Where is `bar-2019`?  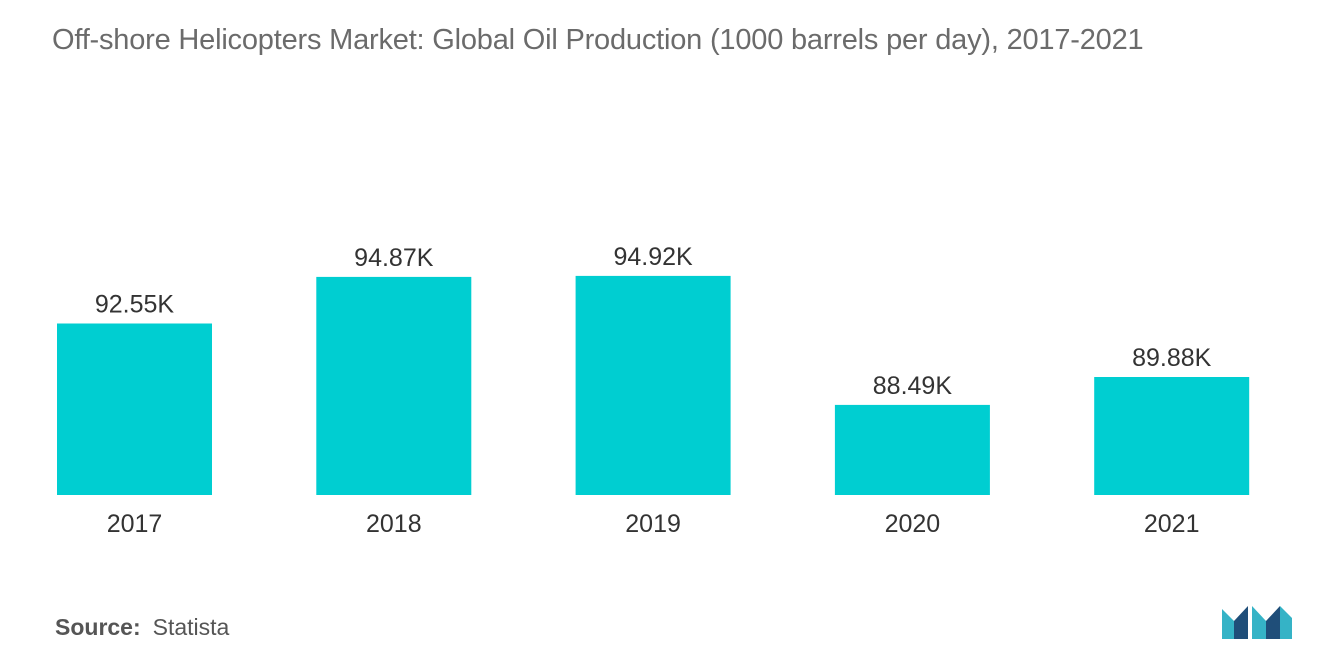
bar-2019 is located at coordinates (653, 385).